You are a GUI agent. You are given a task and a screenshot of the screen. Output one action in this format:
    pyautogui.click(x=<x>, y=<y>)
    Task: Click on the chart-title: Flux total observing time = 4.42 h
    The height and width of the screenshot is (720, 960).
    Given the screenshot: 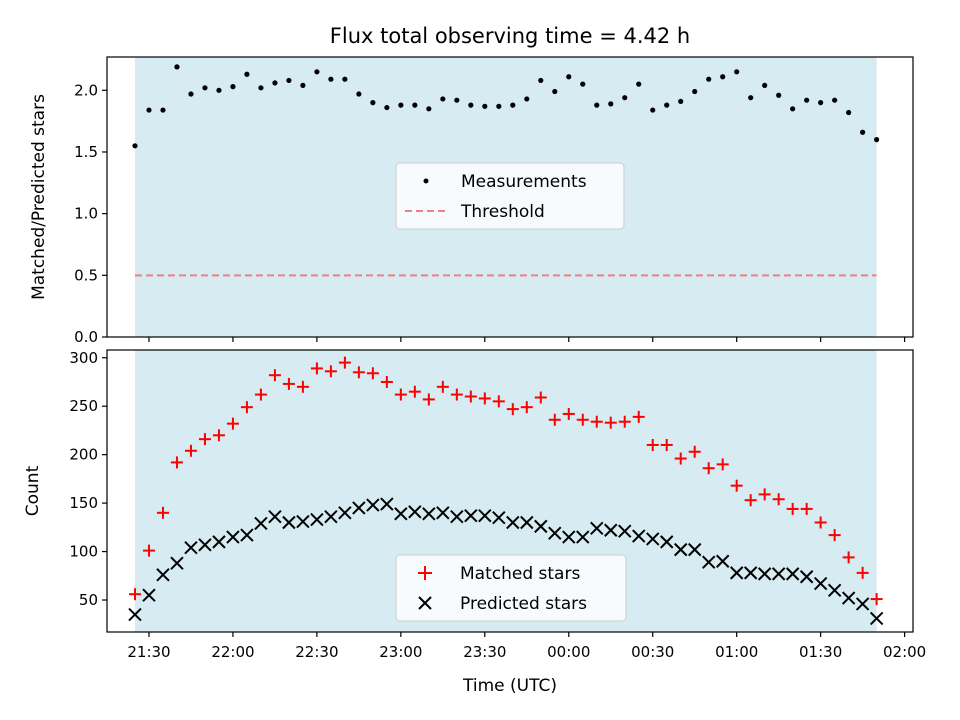 What is the action you would take?
    pyautogui.click(x=510, y=36)
    